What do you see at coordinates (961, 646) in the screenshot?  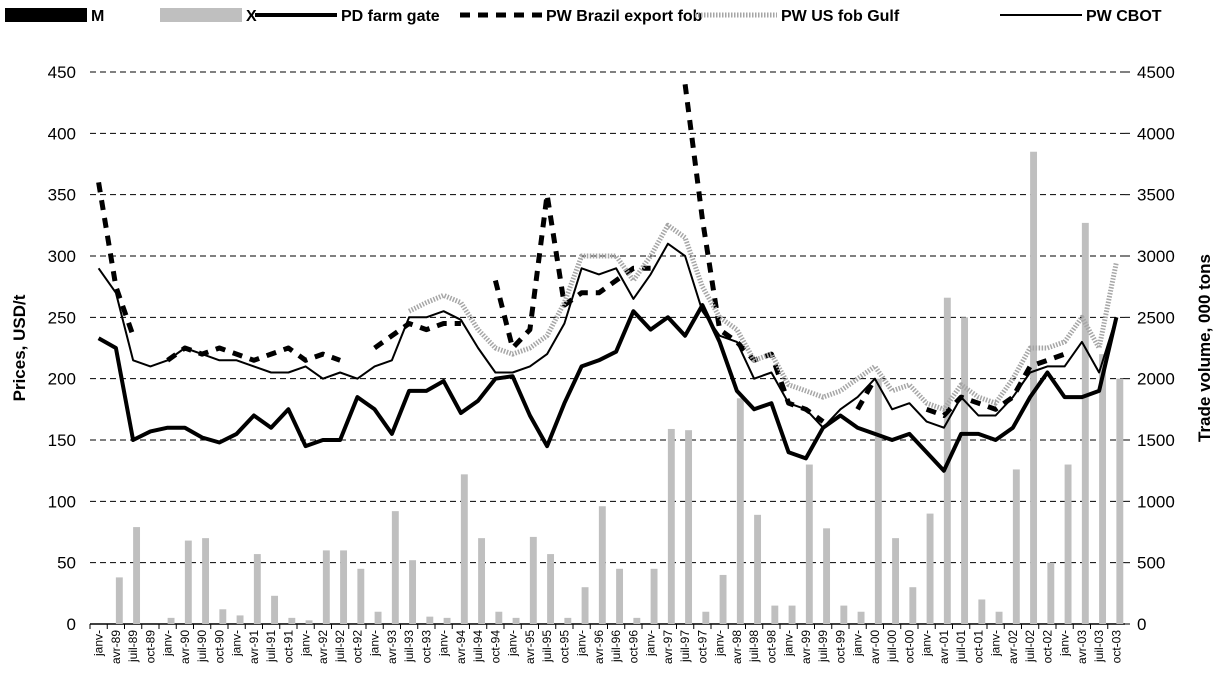 I see `x-tick-label: juil-01` at bounding box center [961, 646].